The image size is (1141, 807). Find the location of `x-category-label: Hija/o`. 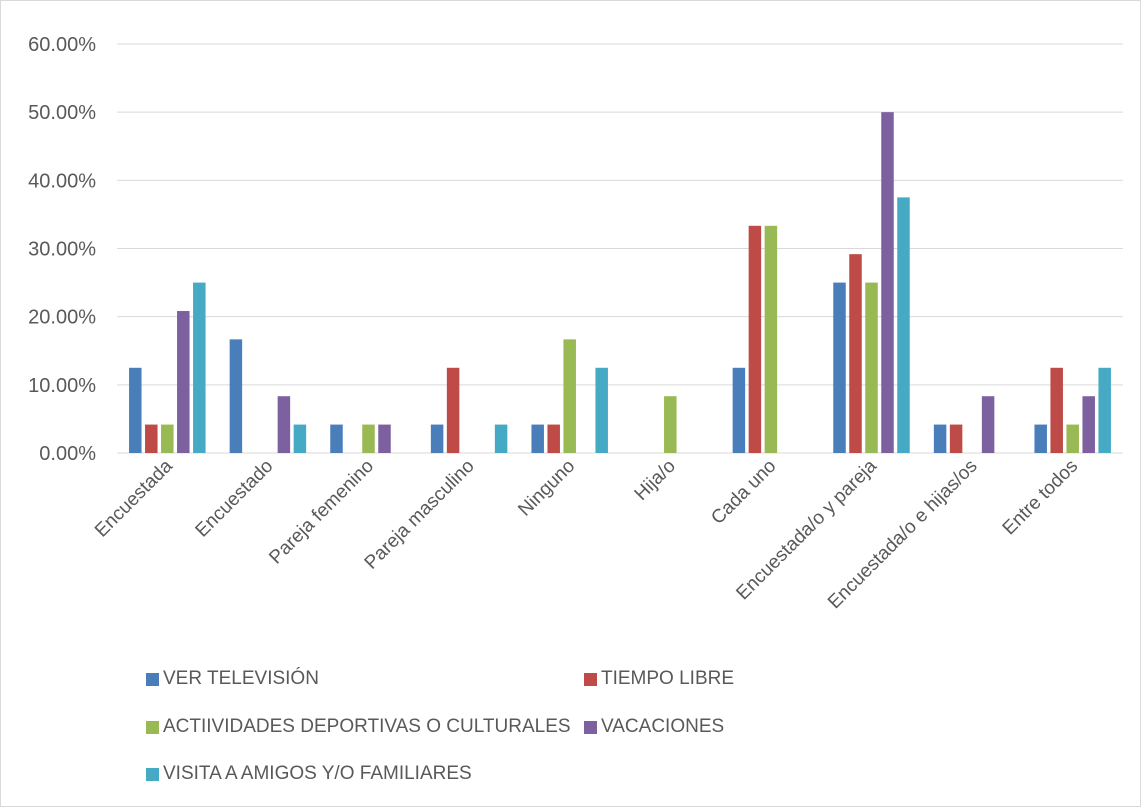

x-category-label: Hija/o is located at coordinates (655, 480).